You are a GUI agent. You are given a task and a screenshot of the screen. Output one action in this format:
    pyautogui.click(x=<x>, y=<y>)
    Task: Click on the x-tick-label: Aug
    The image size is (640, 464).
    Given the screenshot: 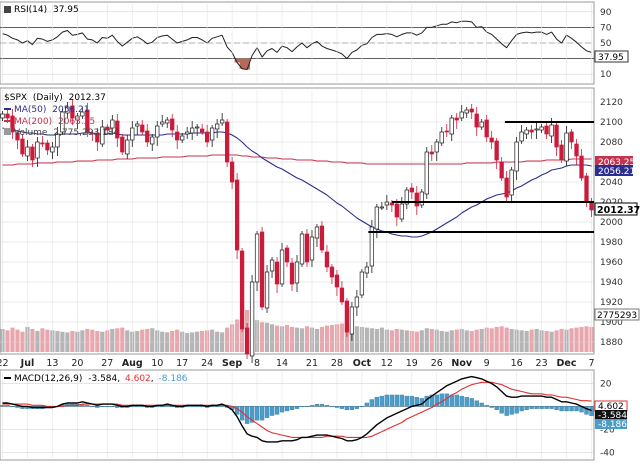 What is the action you would take?
    pyautogui.click(x=132, y=363)
    